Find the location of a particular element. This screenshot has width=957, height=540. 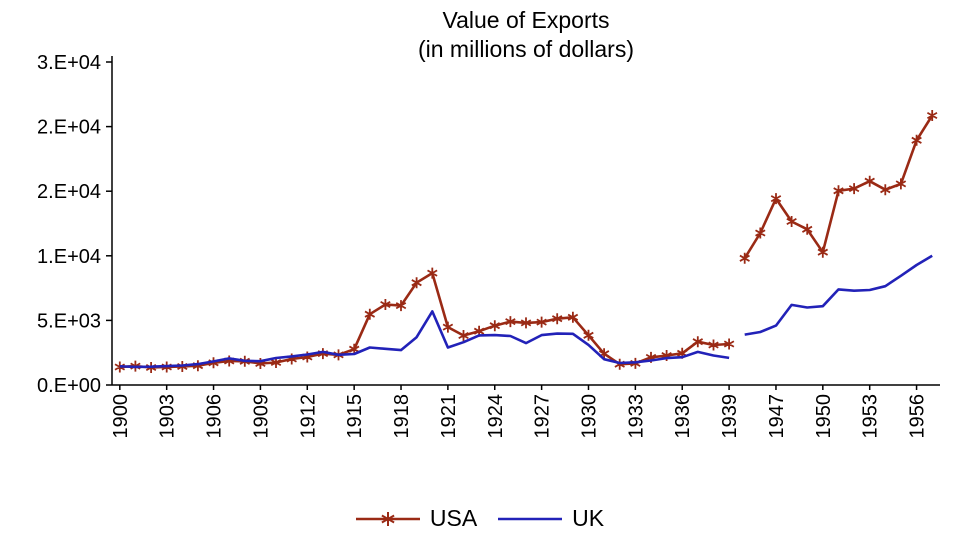

asterisk-marker-icon is located at coordinates (388, 518).